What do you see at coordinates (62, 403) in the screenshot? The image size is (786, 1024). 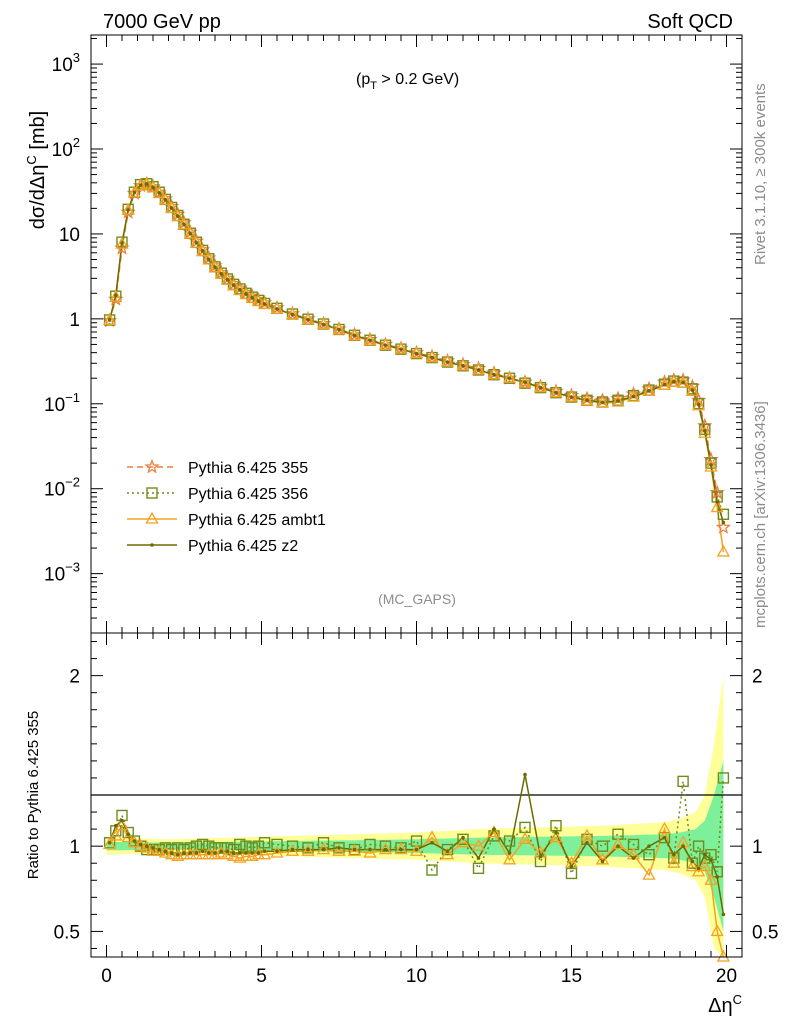 I see `y-tick-label: 10⁻¹` at bounding box center [62, 403].